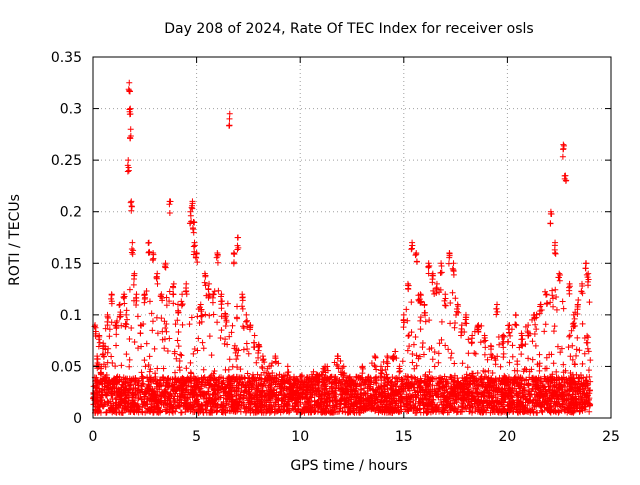 The width and height of the screenshot is (640, 485). Describe the element at coordinates (77, 419) in the screenshot. I see `y-tick-label: 0` at that location.